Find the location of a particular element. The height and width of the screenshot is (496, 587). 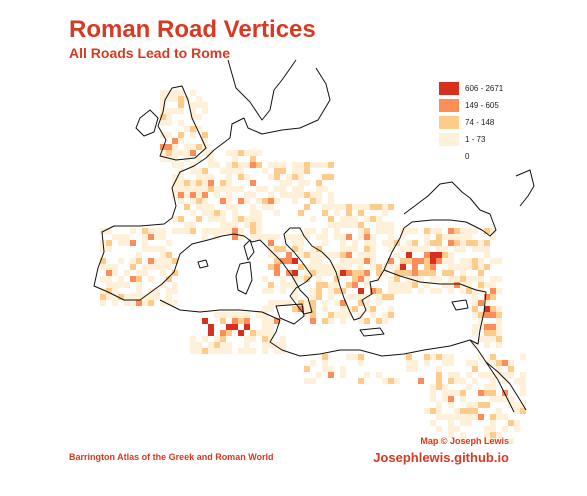

sardinia-coast is located at coordinates (244, 278).